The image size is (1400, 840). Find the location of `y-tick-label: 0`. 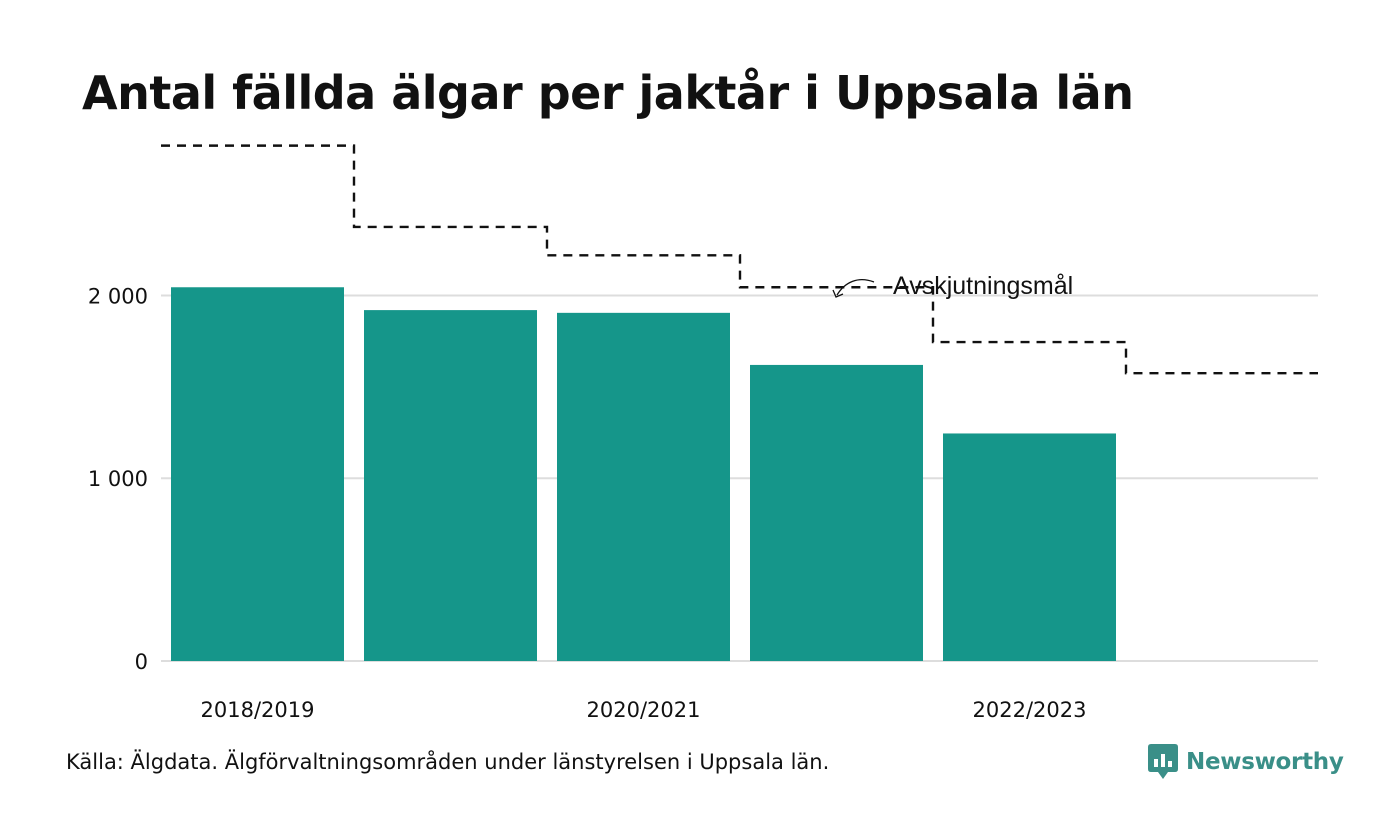

y-tick-label: 0 is located at coordinates (141, 662).